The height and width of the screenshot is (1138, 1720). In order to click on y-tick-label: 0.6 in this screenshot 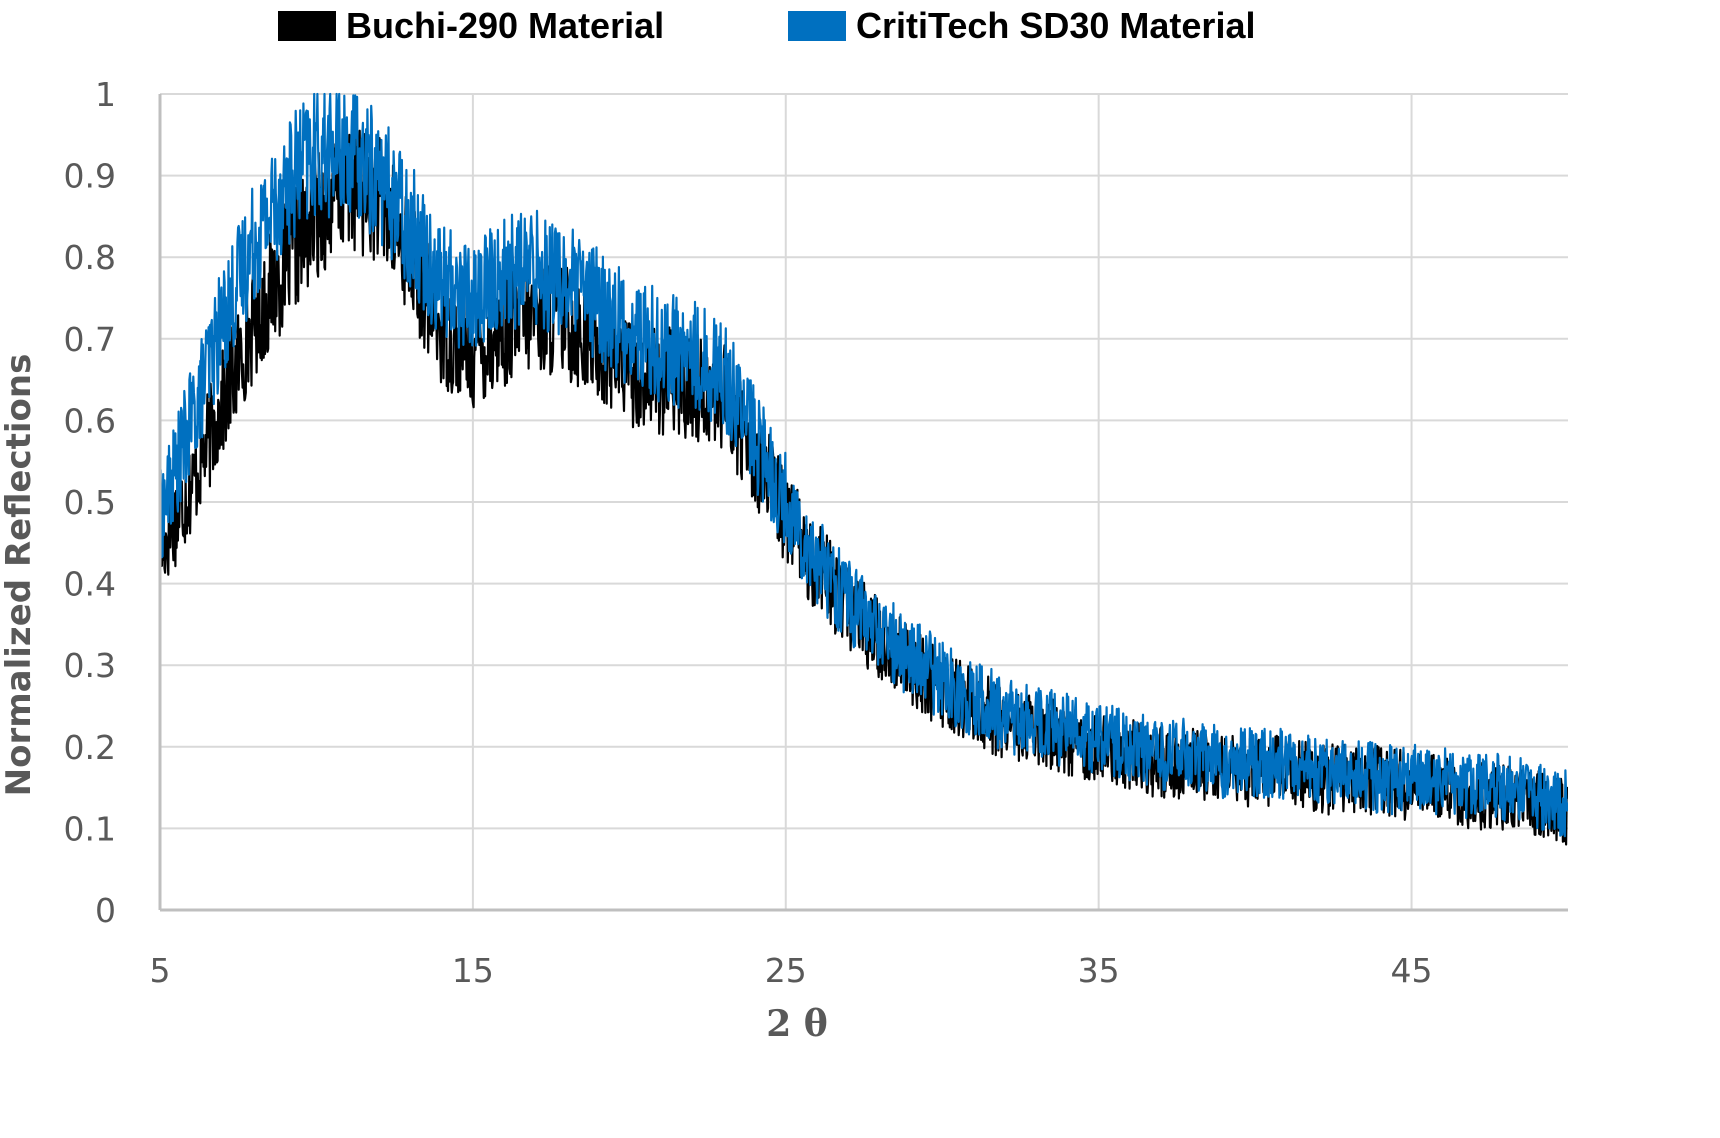, I will do `click(90, 420)`.